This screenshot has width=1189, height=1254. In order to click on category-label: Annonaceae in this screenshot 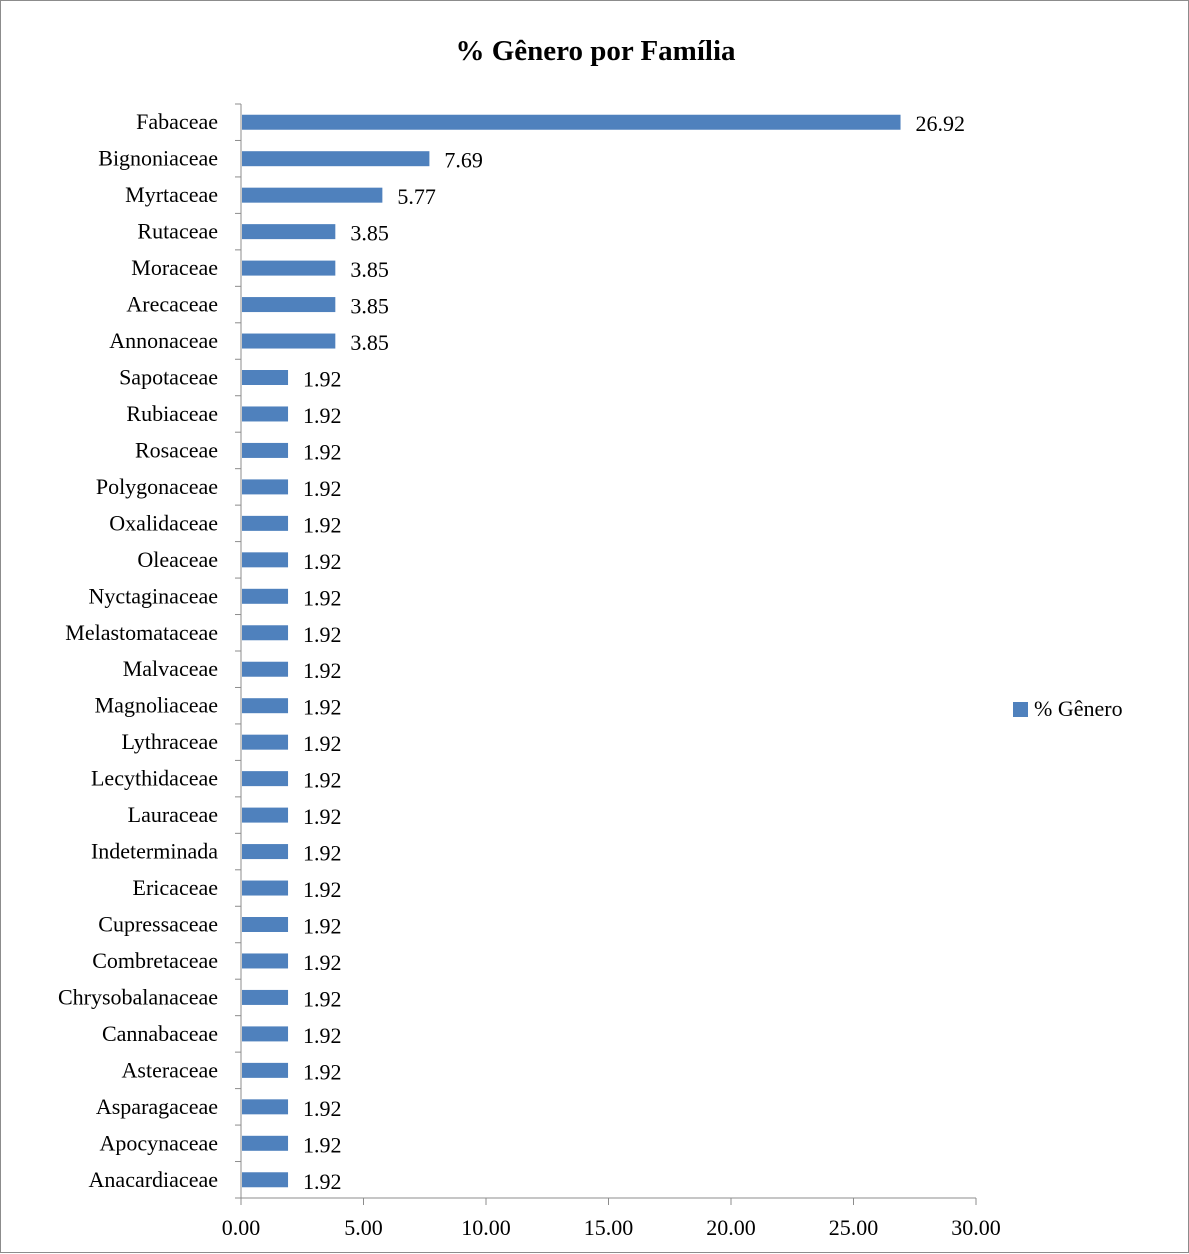, I will do `click(163, 340)`.